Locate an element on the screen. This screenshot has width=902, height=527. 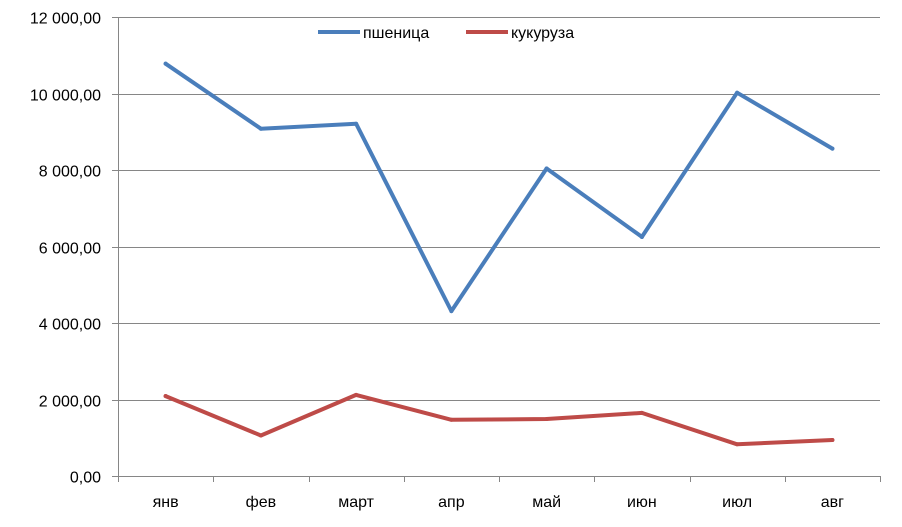
x-tick-label: апр is located at coordinates (451, 502).